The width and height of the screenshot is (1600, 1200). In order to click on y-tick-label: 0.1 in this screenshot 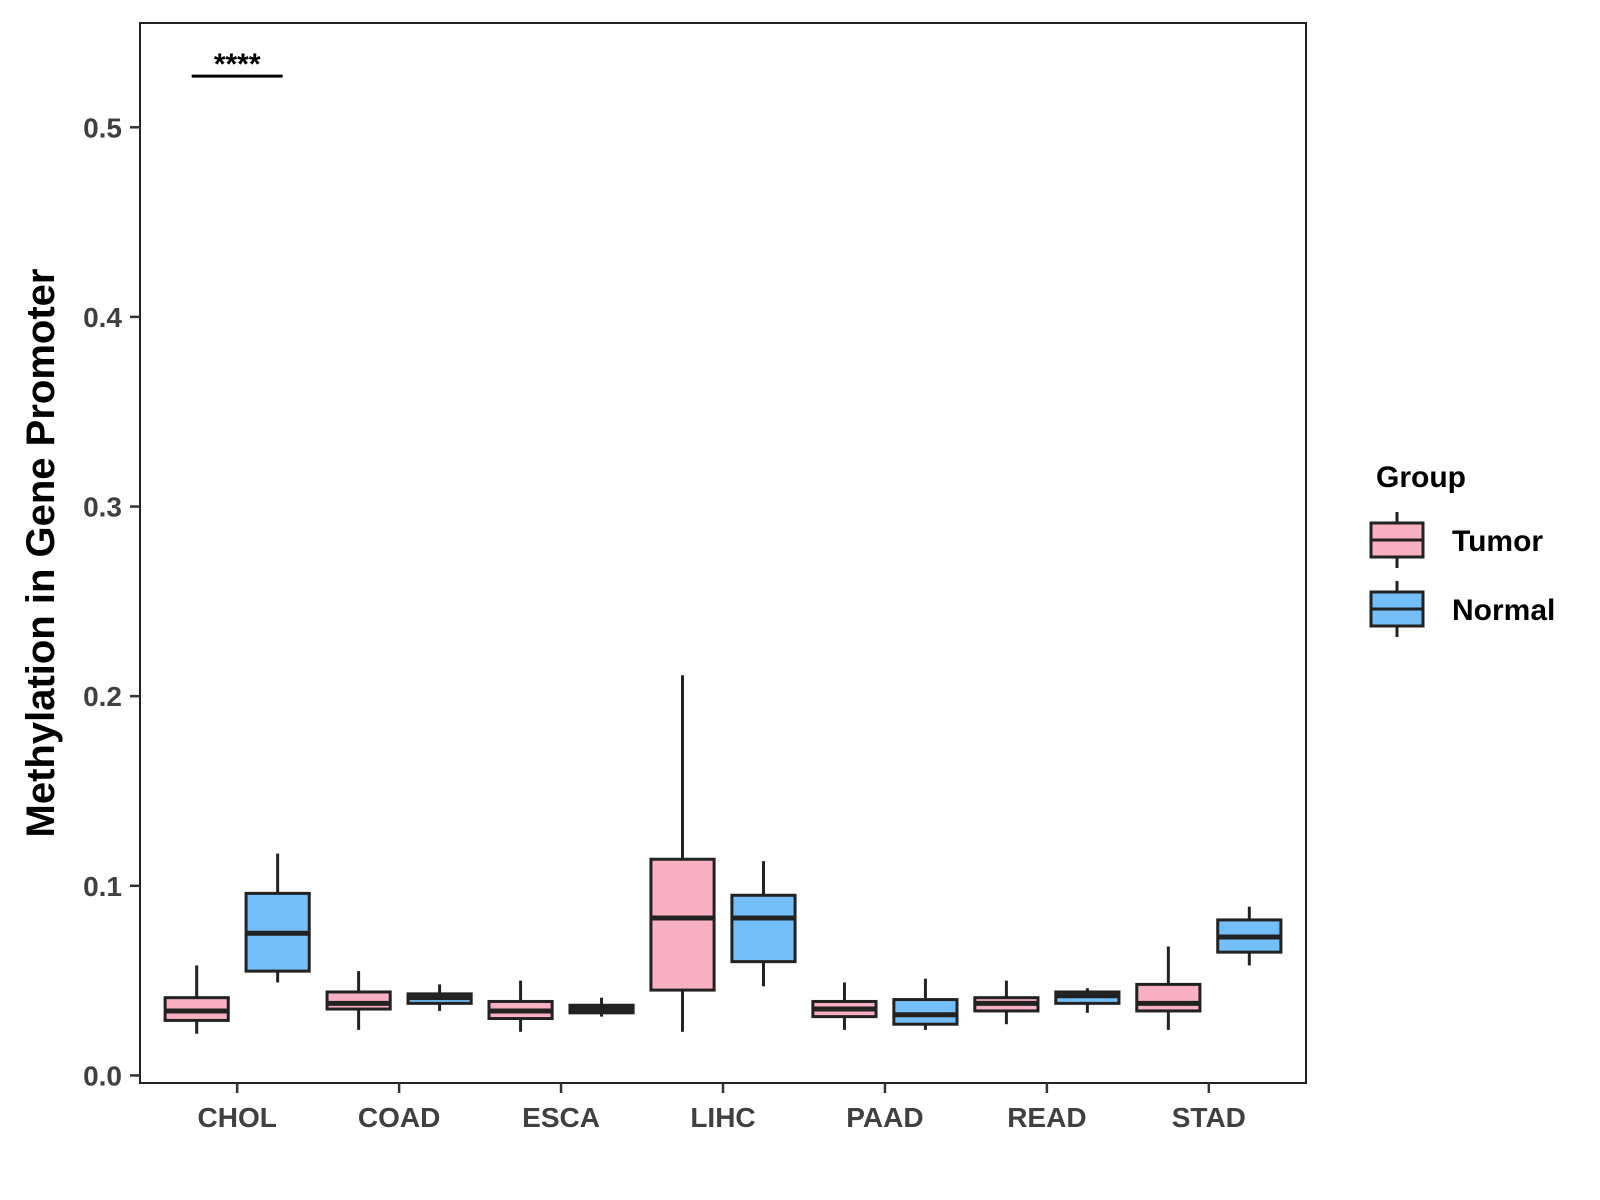, I will do `click(102, 886)`.